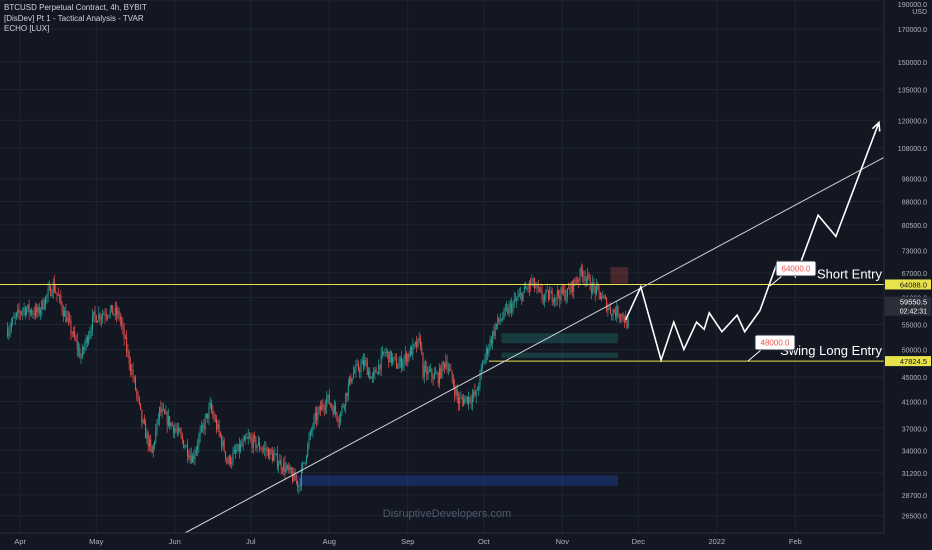  I want to click on indicator-echo: ECHO [LUX], so click(27, 28).